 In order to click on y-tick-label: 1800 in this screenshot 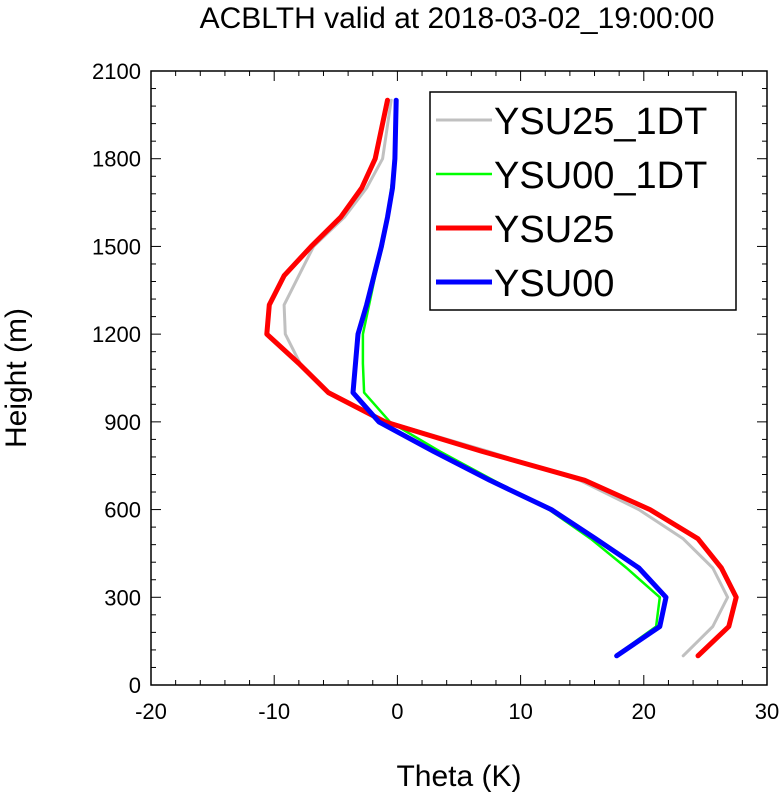, I will do `click(116, 159)`.